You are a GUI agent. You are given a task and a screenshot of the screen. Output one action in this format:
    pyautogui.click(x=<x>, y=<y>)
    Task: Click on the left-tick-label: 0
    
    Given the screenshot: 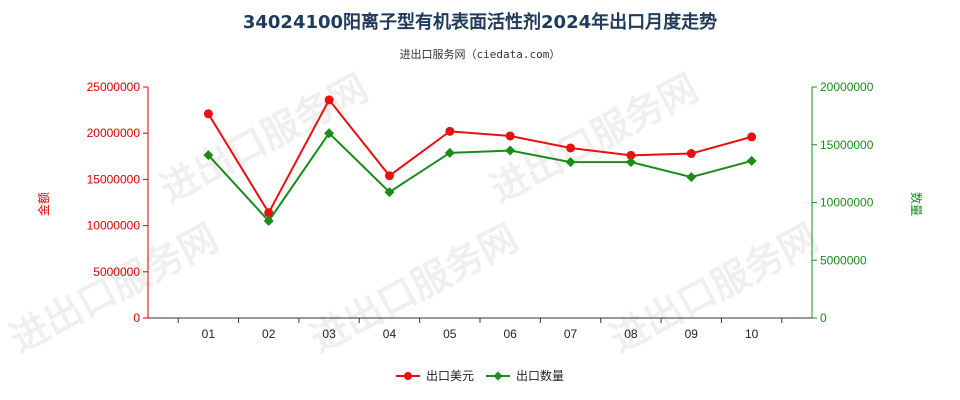 What is the action you would take?
    pyautogui.click(x=136, y=318)
    